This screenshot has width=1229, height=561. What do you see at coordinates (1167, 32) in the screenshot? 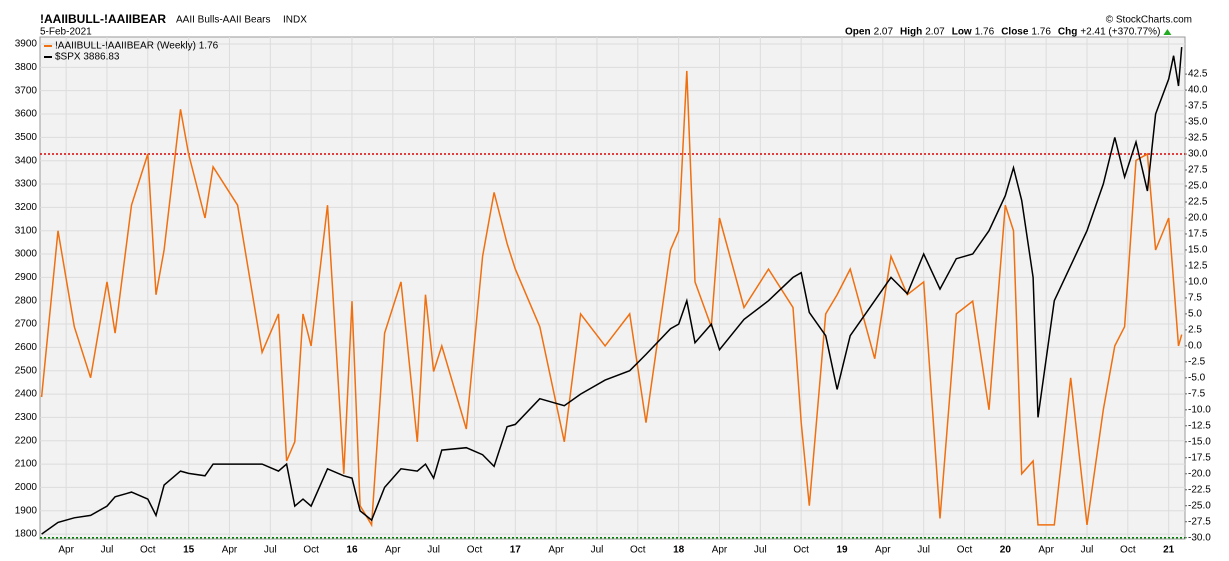
I see `up-arrow` at bounding box center [1167, 32].